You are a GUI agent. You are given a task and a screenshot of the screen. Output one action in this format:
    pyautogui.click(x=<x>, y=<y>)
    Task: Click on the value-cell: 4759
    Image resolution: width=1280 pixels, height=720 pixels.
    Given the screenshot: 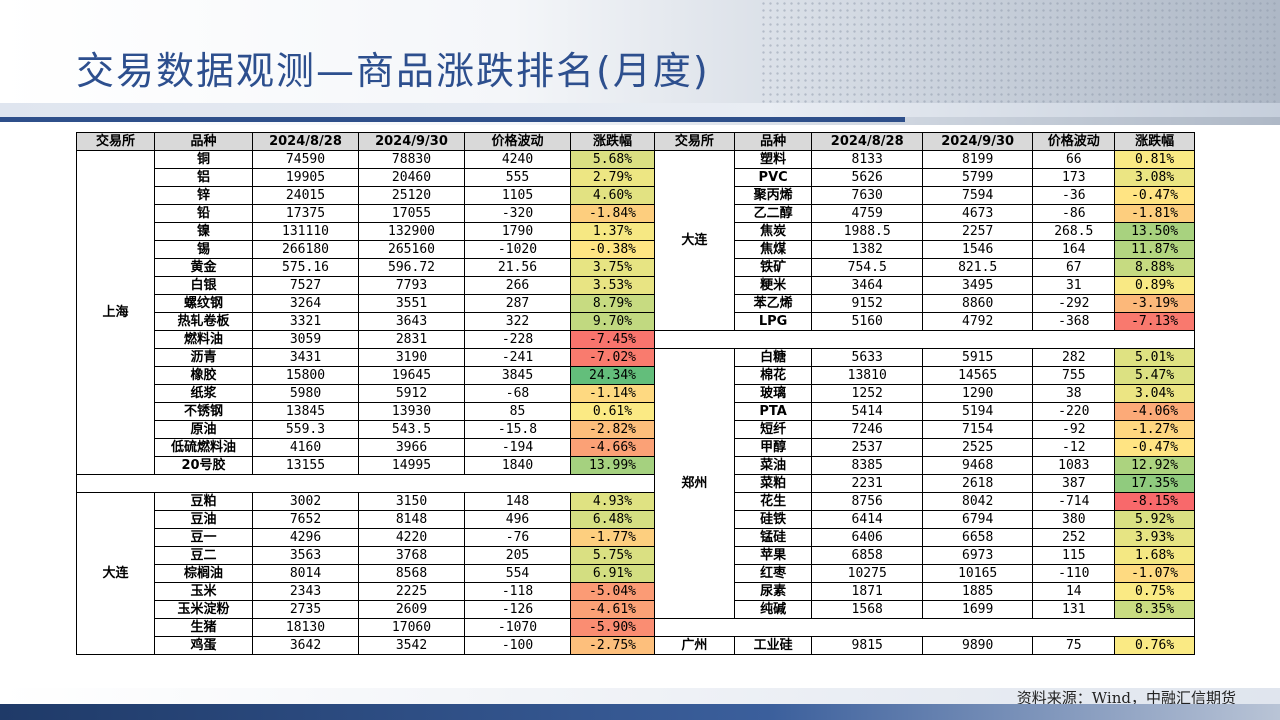 What is the action you would take?
    pyautogui.click(x=867, y=213)
    